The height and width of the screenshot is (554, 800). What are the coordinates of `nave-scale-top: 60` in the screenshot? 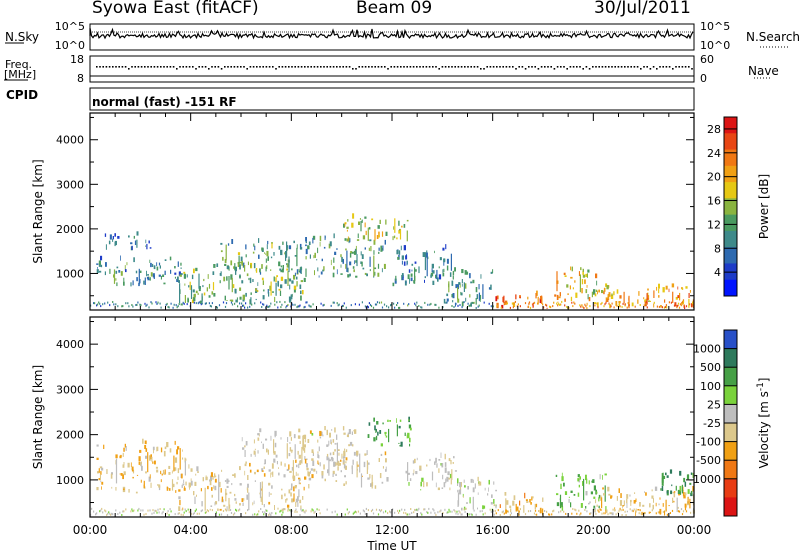 It's located at (707, 59).